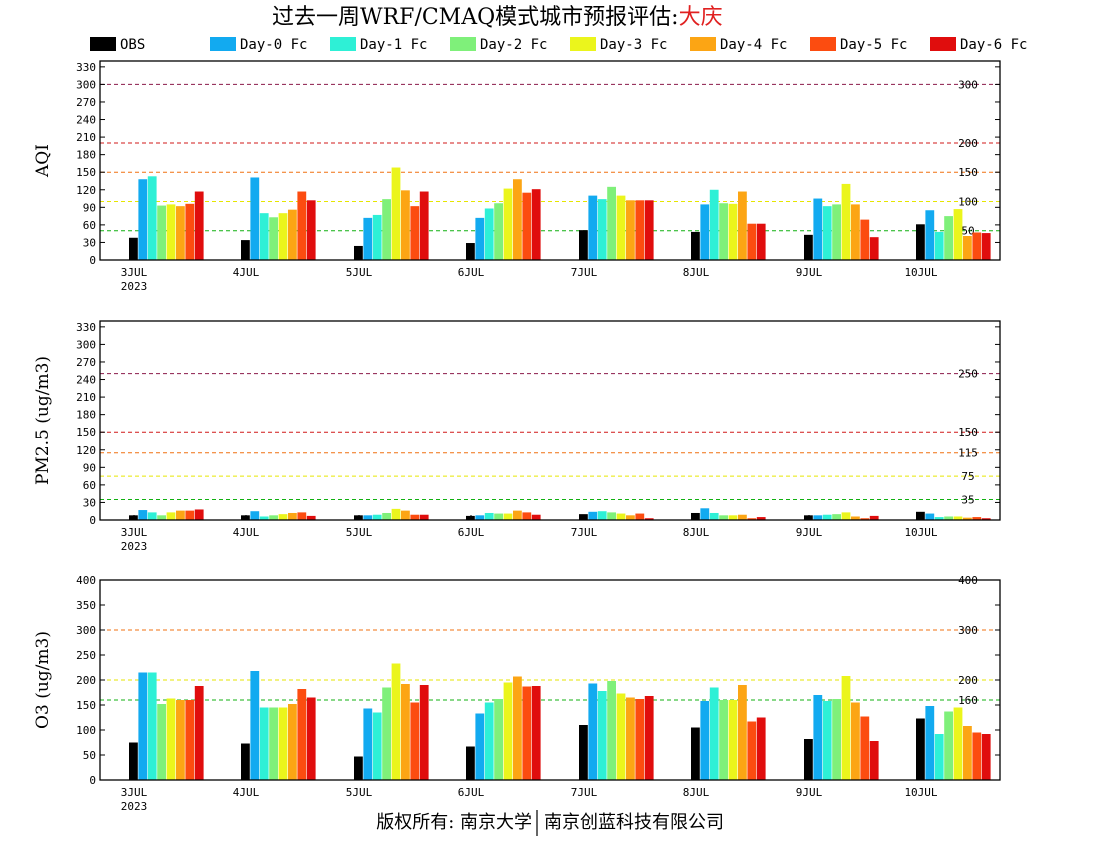 Image resolution: width=1100 pixels, height=854 pixels. Describe the element at coordinates (43, 420) in the screenshot. I see `ylabel-1: PM2.5 (ug/m3)` at that location.